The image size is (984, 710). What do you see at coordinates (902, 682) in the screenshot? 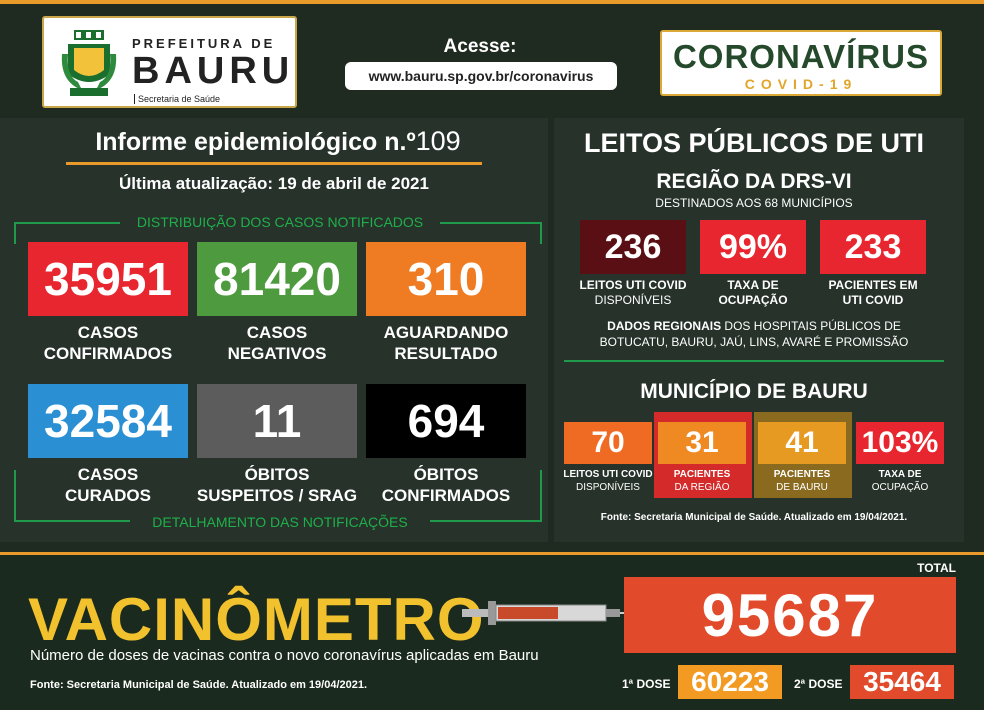
I see `dose2-value: 35464` at bounding box center [902, 682].